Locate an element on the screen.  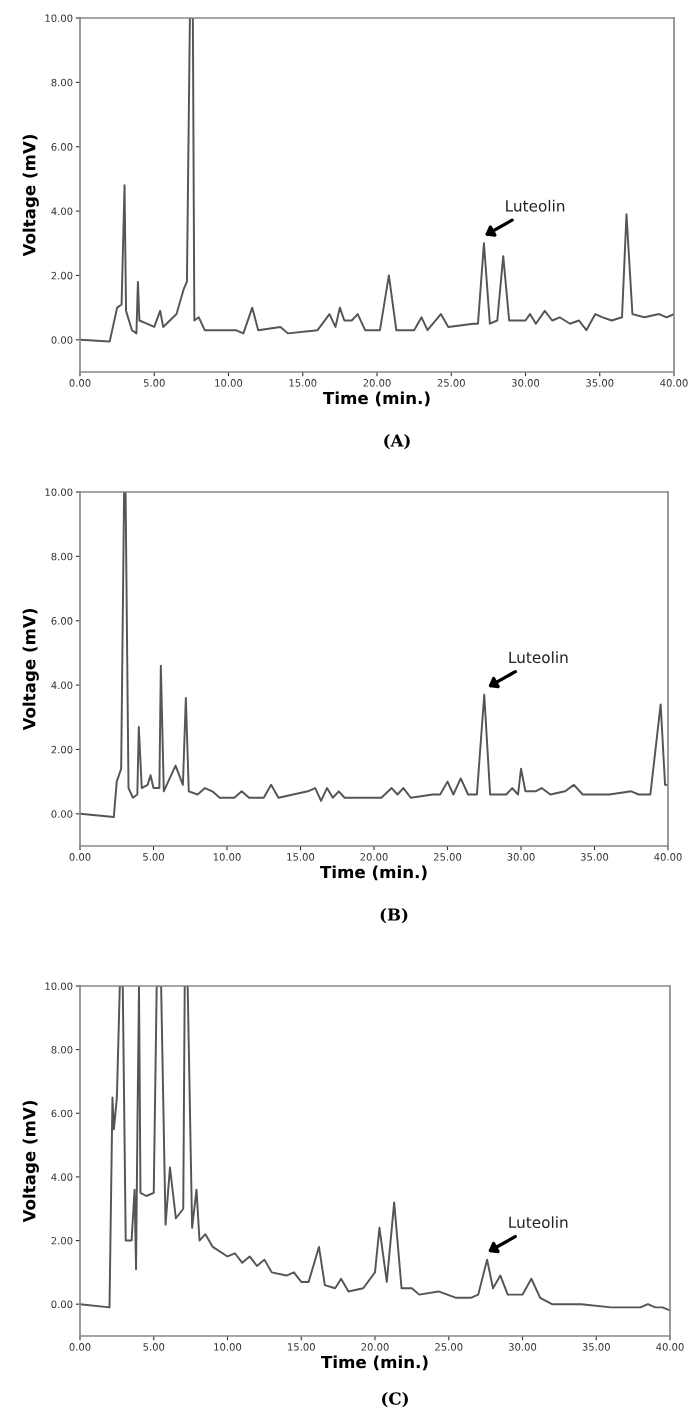
text: (C) is located at coordinates (395, 1399).